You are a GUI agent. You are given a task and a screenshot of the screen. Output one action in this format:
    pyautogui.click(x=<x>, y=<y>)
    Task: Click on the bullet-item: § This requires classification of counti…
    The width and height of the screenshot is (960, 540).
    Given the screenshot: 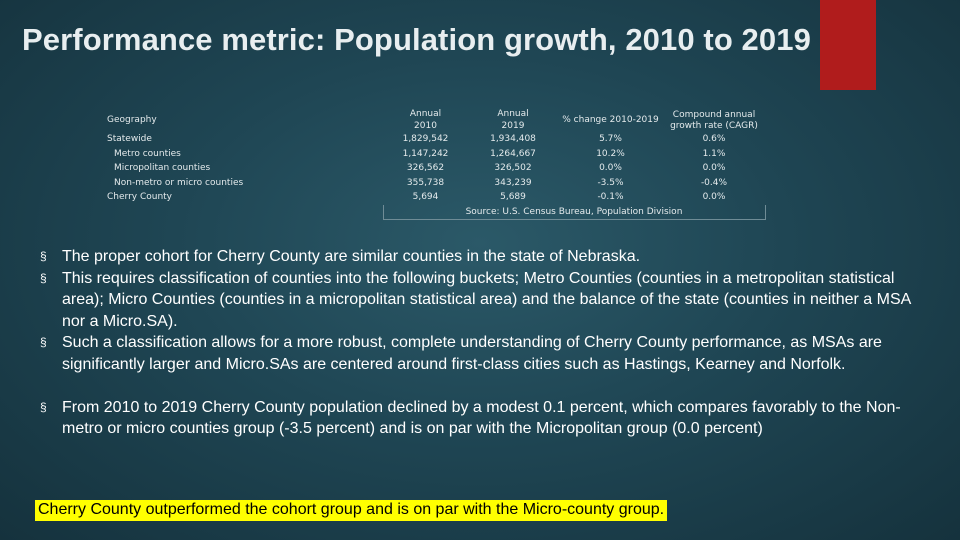 What is the action you would take?
    pyautogui.click(x=485, y=300)
    